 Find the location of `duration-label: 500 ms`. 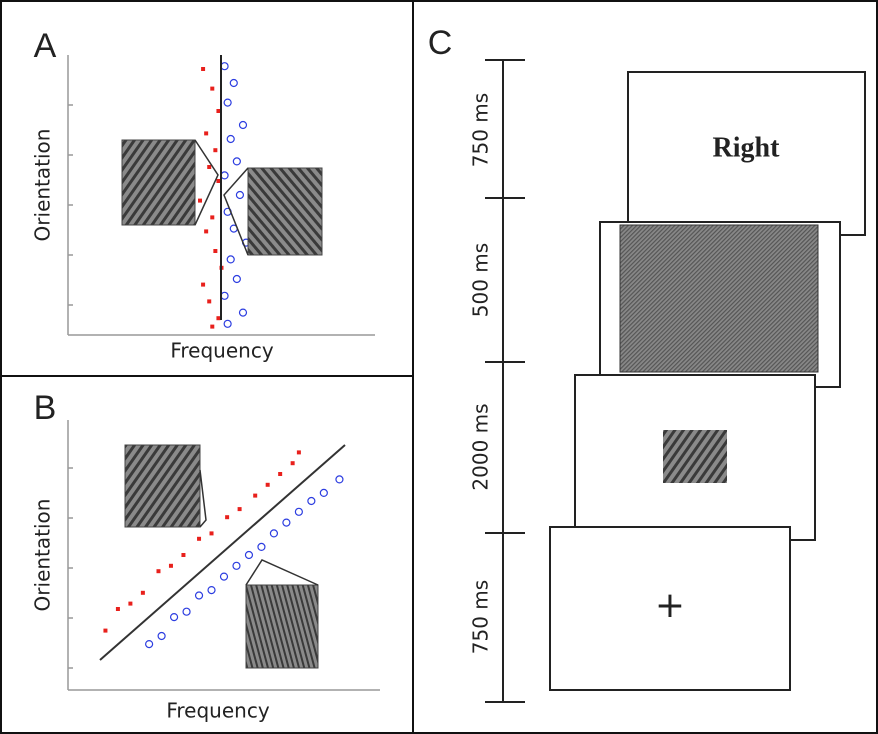

duration-label: 500 ms is located at coordinates (481, 280).